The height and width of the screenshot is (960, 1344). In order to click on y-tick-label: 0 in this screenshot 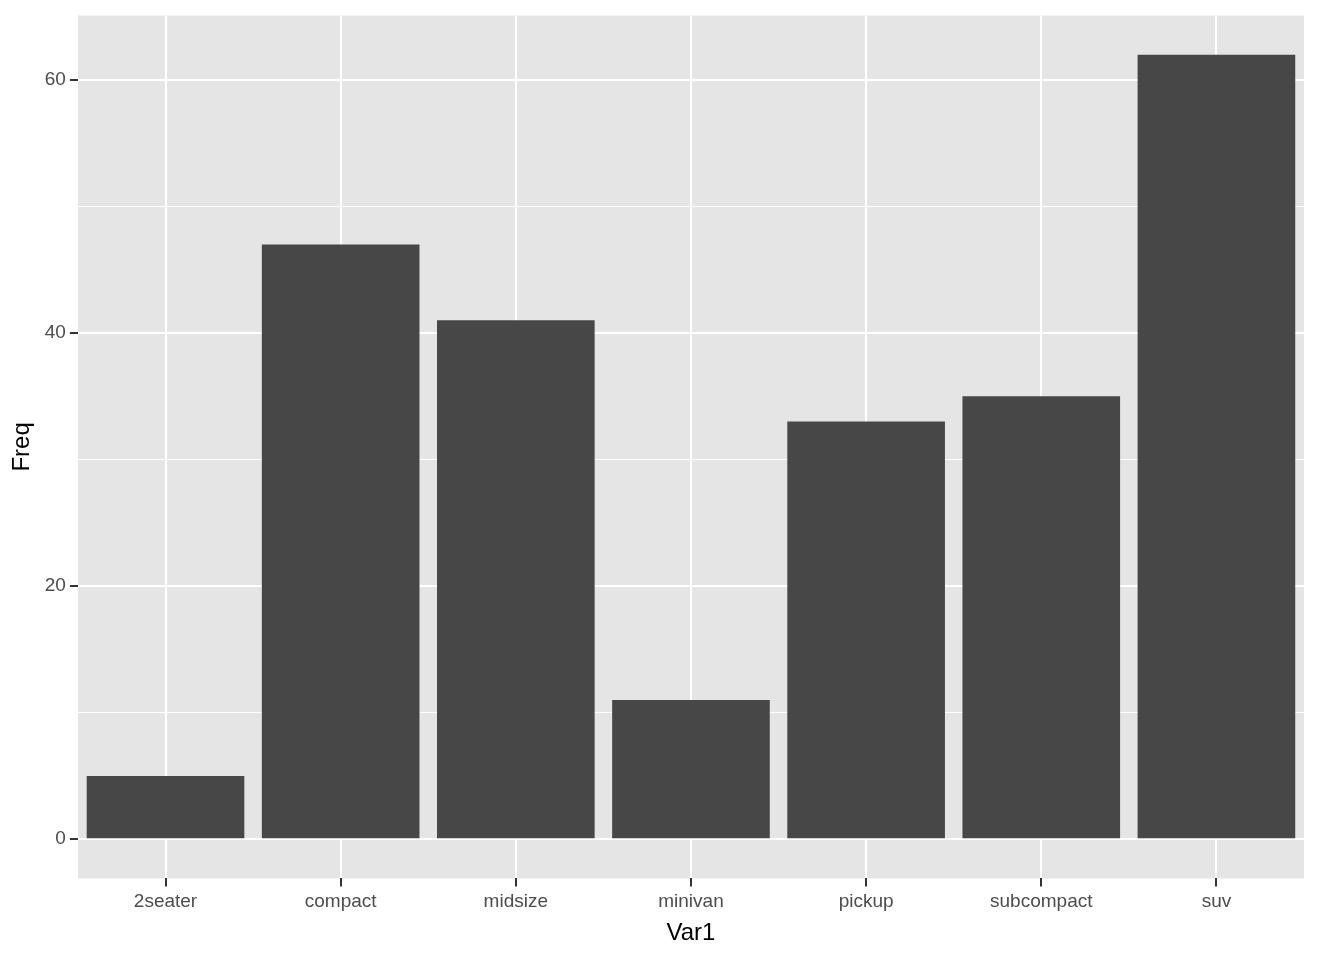, I will do `click(60, 838)`.